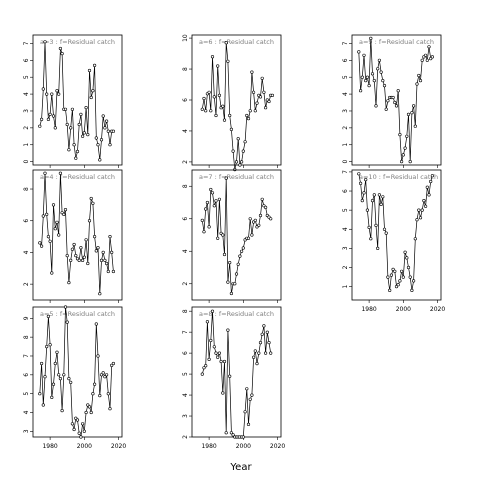 This screenshot has height=480, width=480. I want to click on y-tick-label: 7, so click(26, 43).